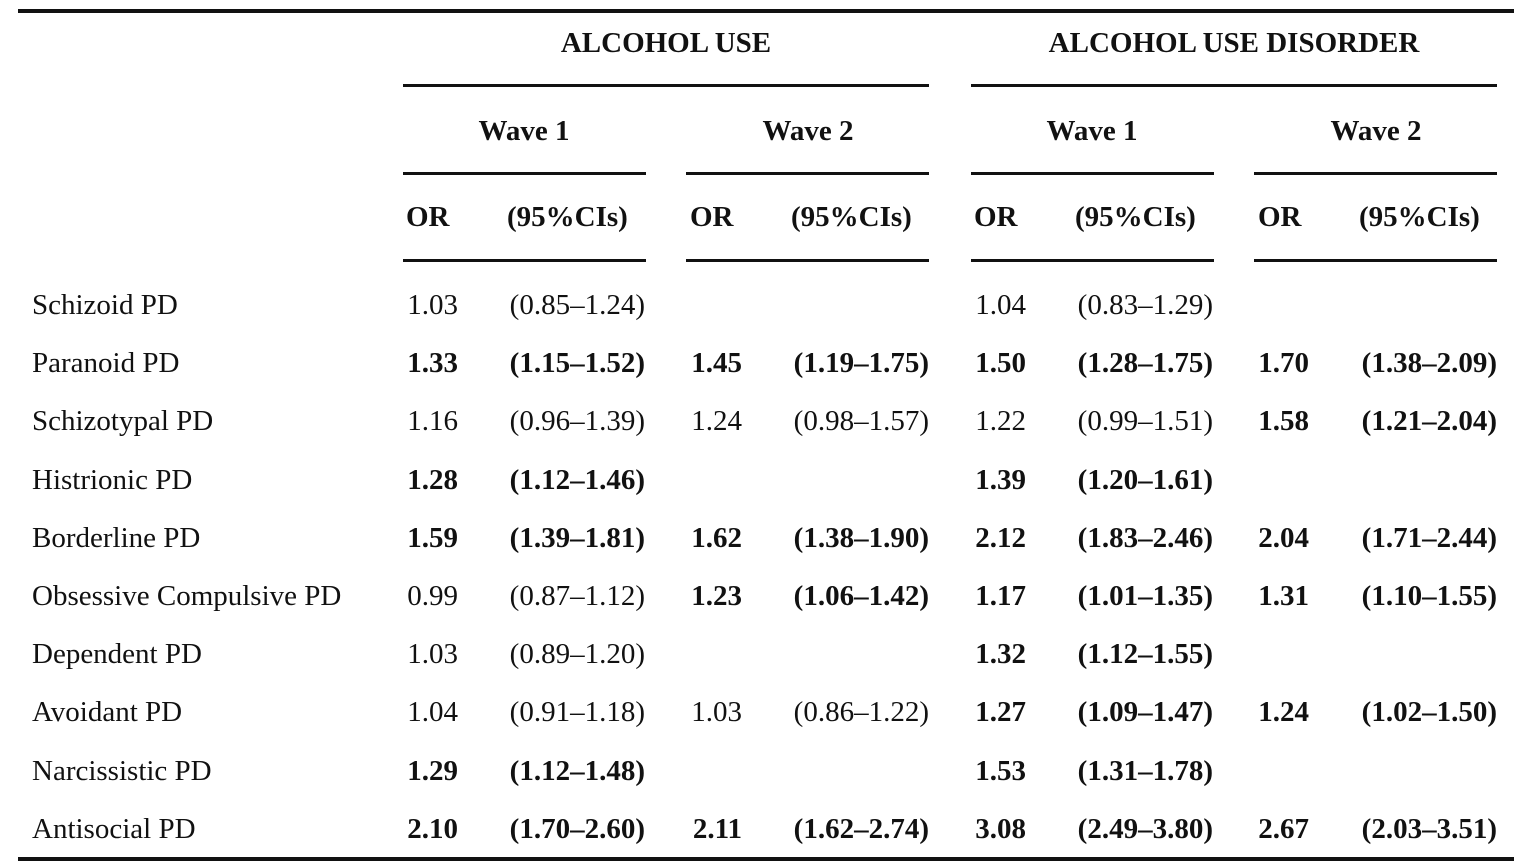 This screenshot has height=868, width=1532. Describe the element at coordinates (1145, 829) in the screenshot. I see `confidence-interval-cell: (2.49–3.80)` at that location.